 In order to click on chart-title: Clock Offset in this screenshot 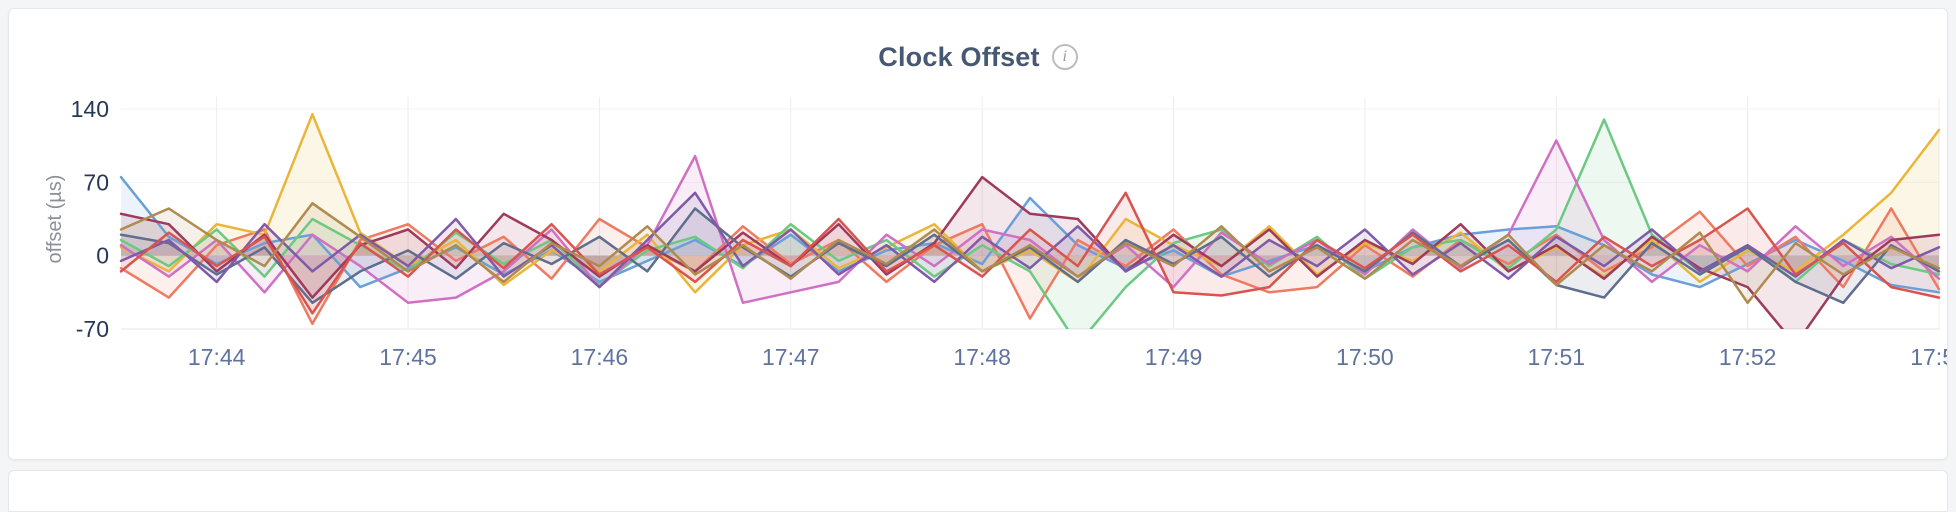, I will do `click(959, 56)`.